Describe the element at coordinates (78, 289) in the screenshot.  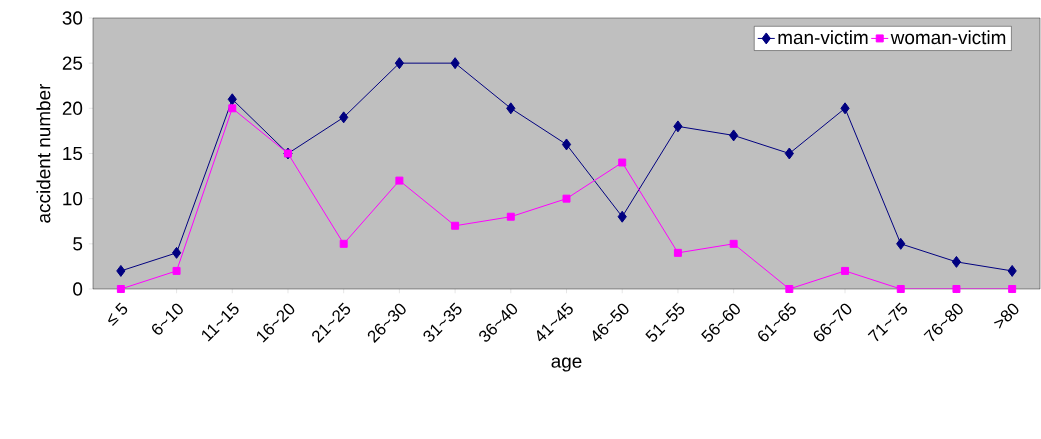
I see `y-tick-label: 0` at that location.